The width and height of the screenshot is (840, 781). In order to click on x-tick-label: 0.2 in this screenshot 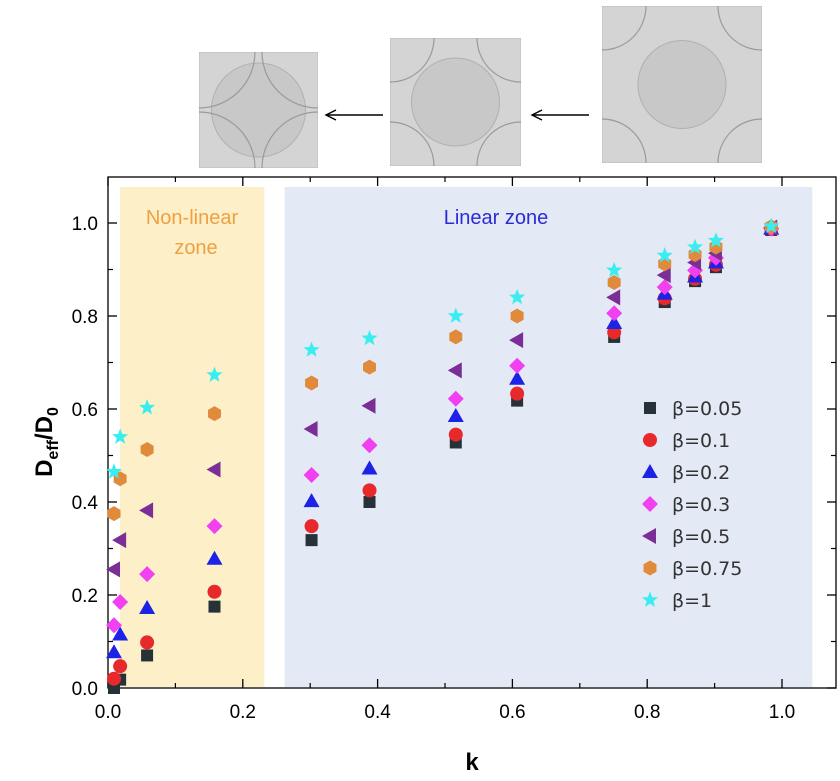, I will do `click(243, 712)`.